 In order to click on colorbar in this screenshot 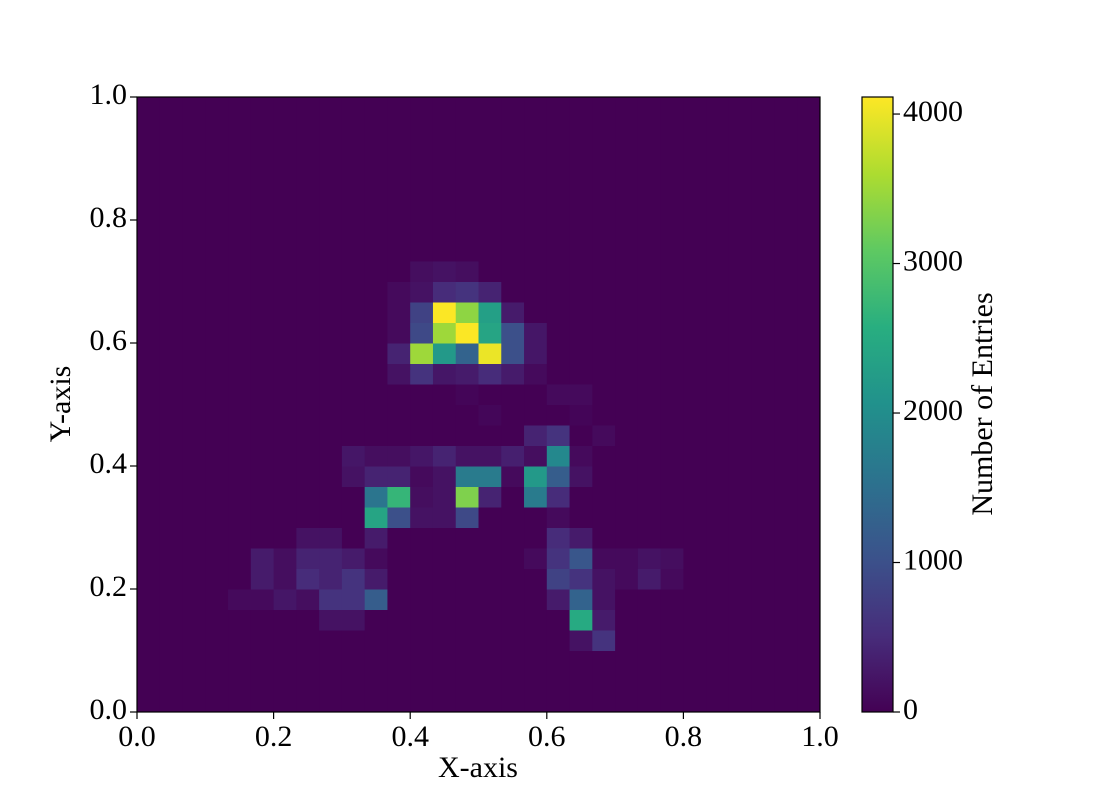, I will do `click(877, 404)`.